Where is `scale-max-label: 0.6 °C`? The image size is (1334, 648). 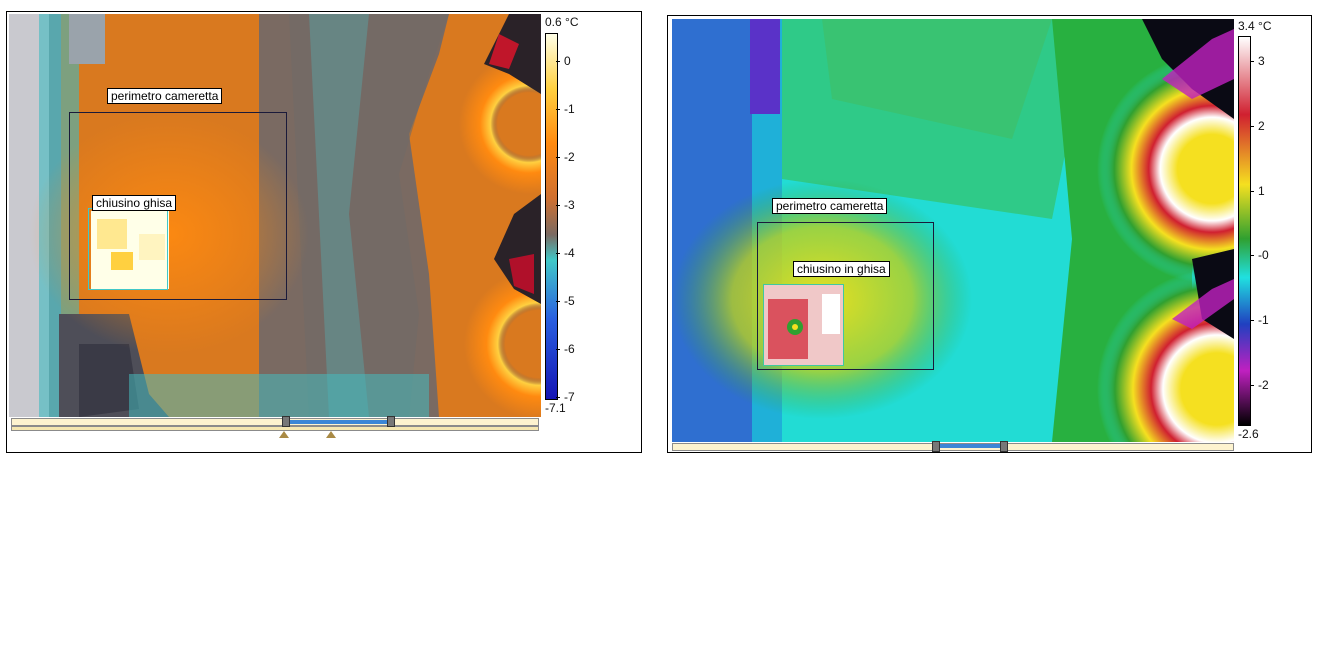 scale-max-label: 0.6 °C is located at coordinates (562, 22).